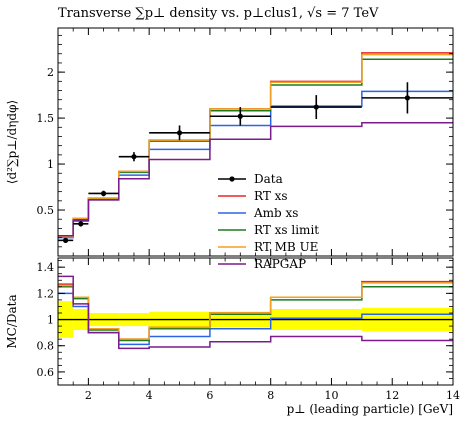 This screenshot has height=421, width=467. What do you see at coordinates (370, 409) in the screenshot?
I see `x-axis-label: p⊥ (leading particle) [GeV]` at bounding box center [370, 409].